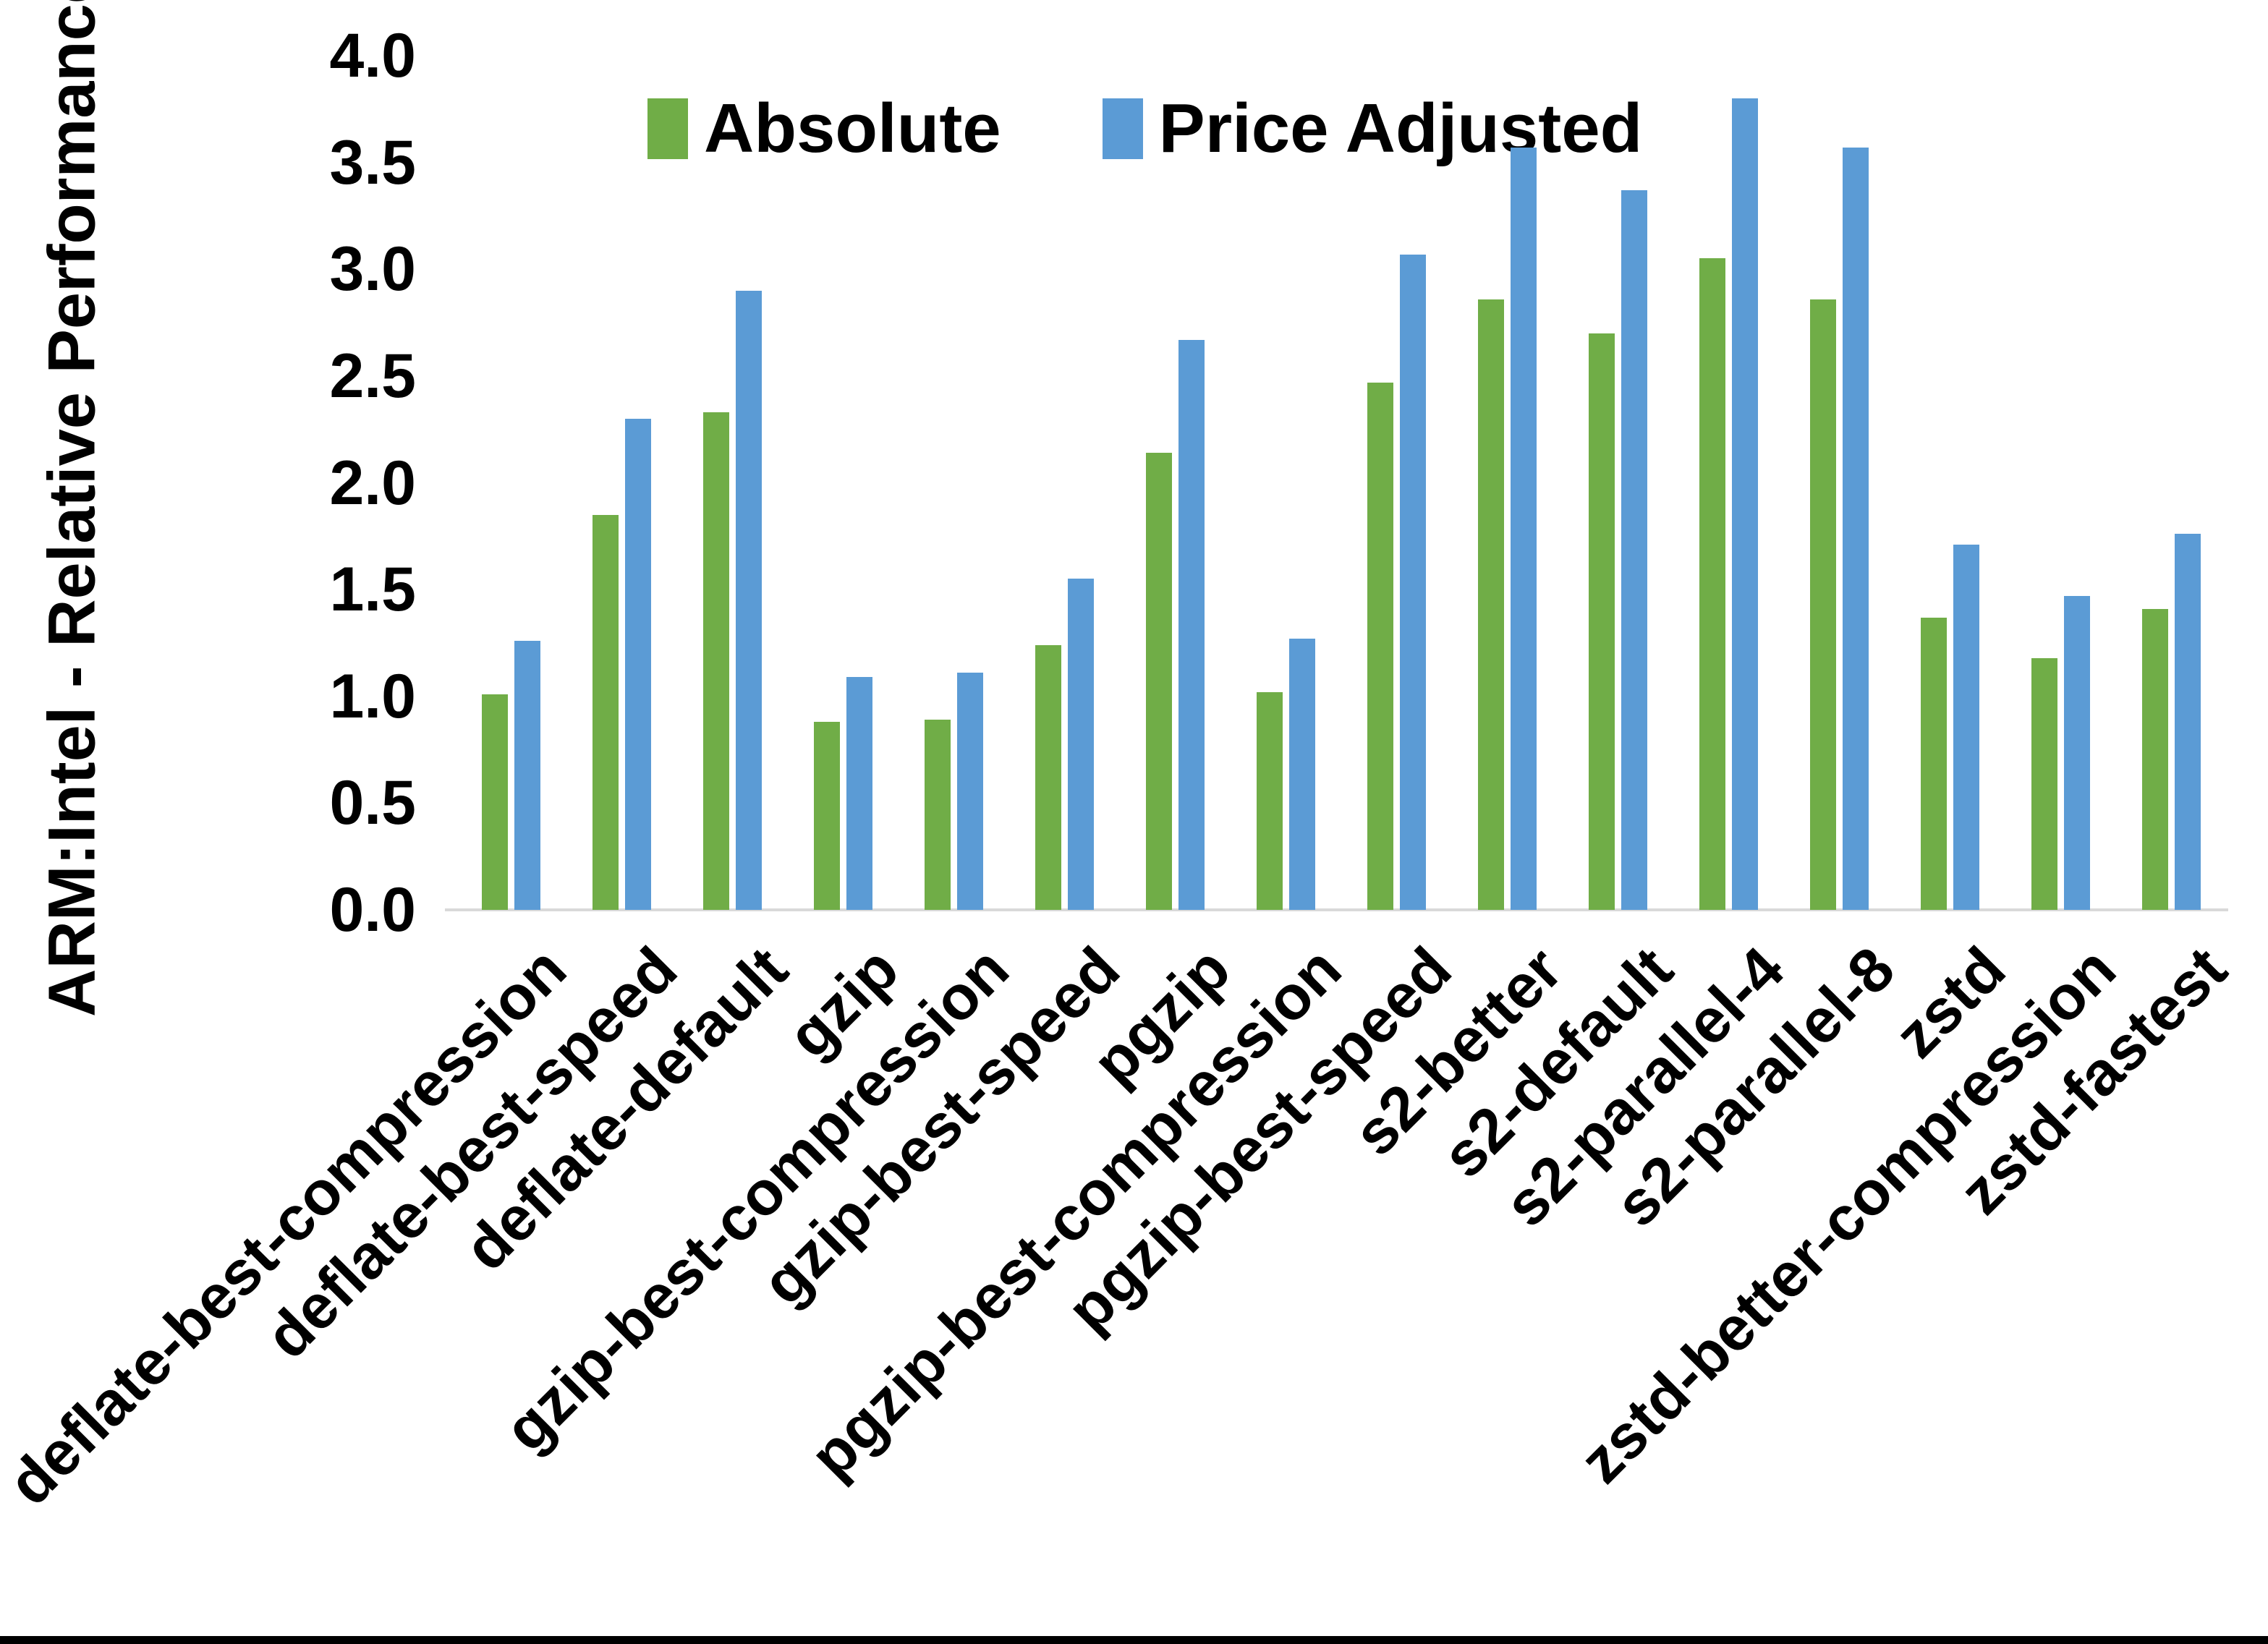  Describe the element at coordinates (372, 696) in the screenshot. I see `y-tick-label-1.0: 1.0` at that location.